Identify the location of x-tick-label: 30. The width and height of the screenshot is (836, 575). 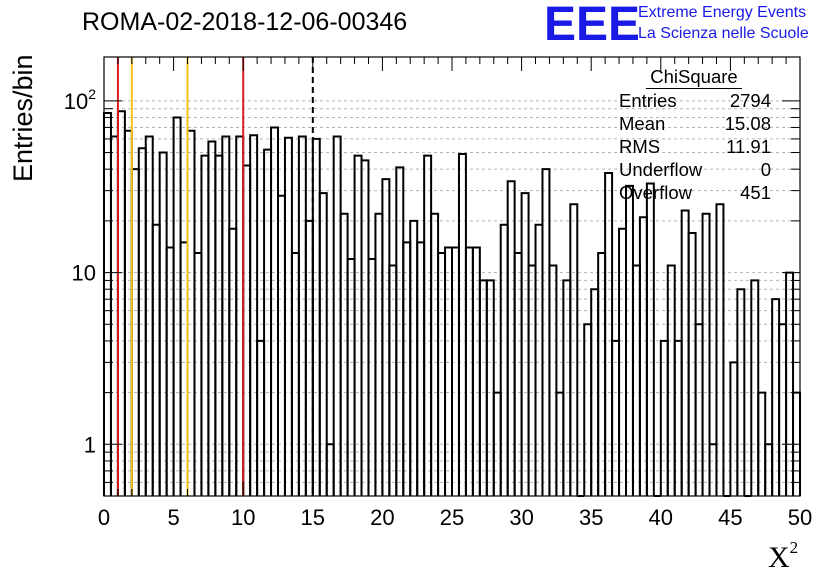
(521, 517).